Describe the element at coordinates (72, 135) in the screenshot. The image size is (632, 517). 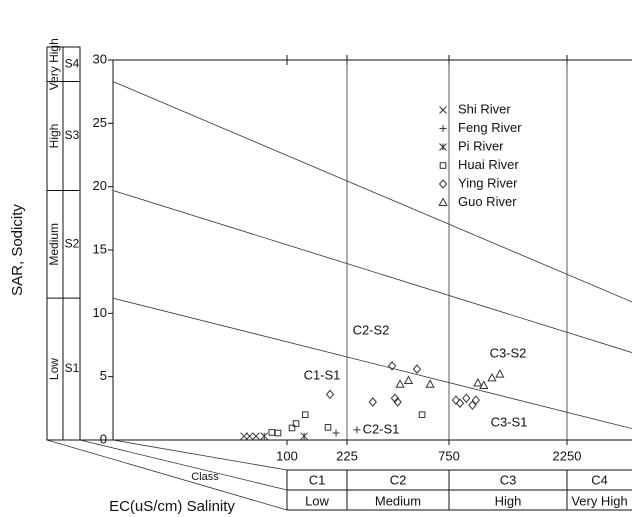
I see `sodium-class: S3` at that location.